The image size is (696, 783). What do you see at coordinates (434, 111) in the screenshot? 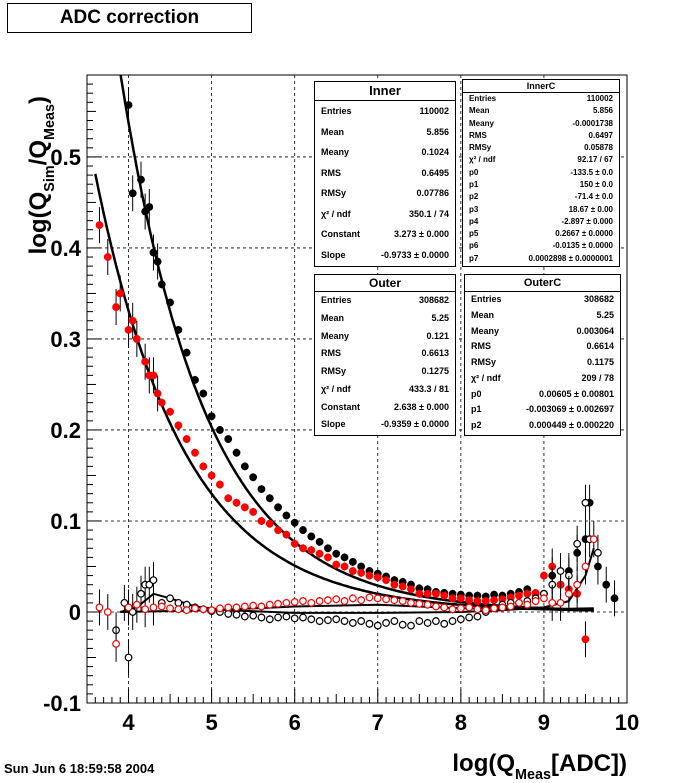
I see `stats-value: 110002` at bounding box center [434, 111].